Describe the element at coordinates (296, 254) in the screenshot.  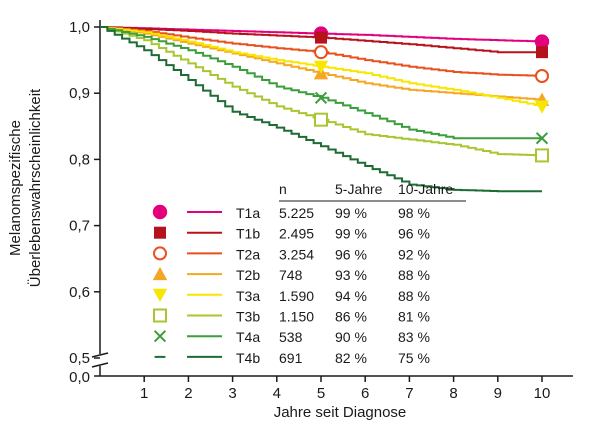
I see `legend-n-t2a: 3.254` at that location.